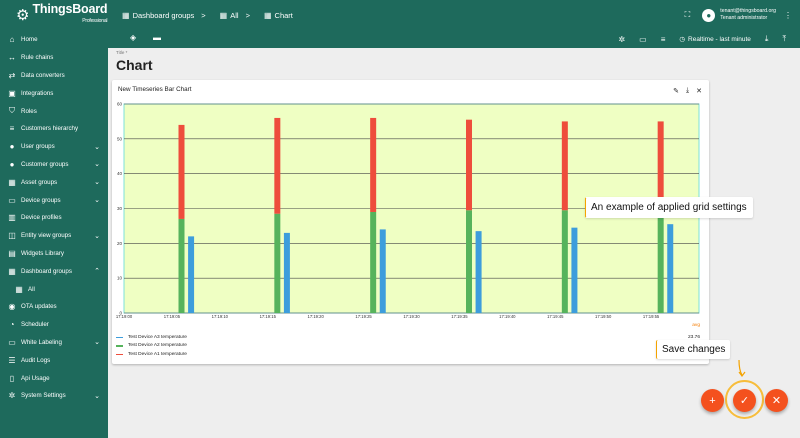  Describe the element at coordinates (95, 21) in the screenshot. I see `logo-edition: Professional` at that location.